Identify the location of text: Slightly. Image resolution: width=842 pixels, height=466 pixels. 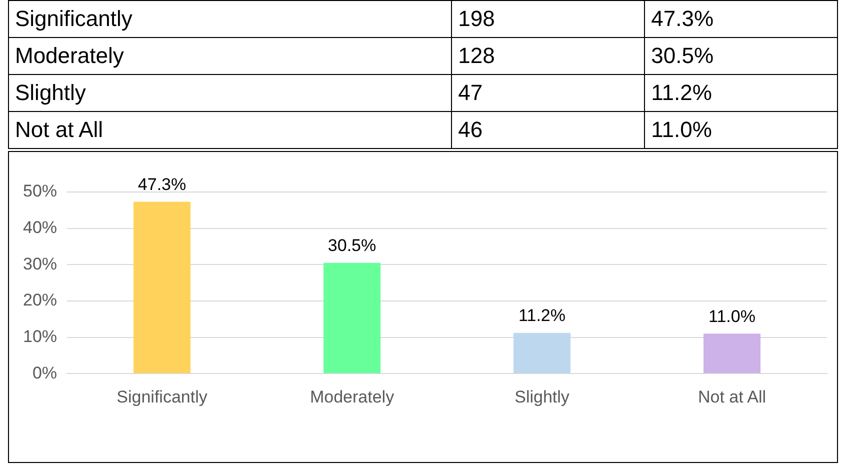
(230, 93).